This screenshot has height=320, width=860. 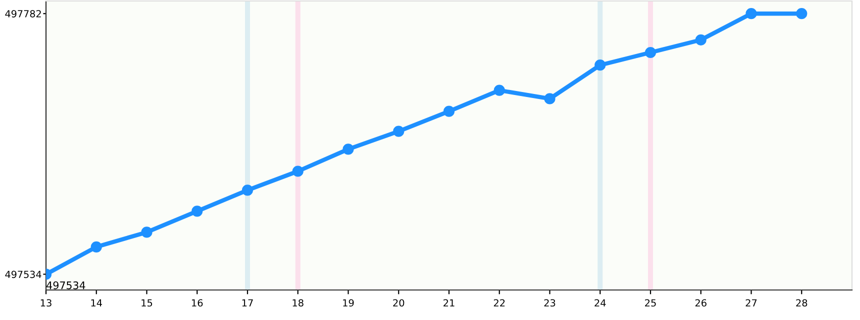 I want to click on x-tick-label: 17, so click(x=247, y=302).